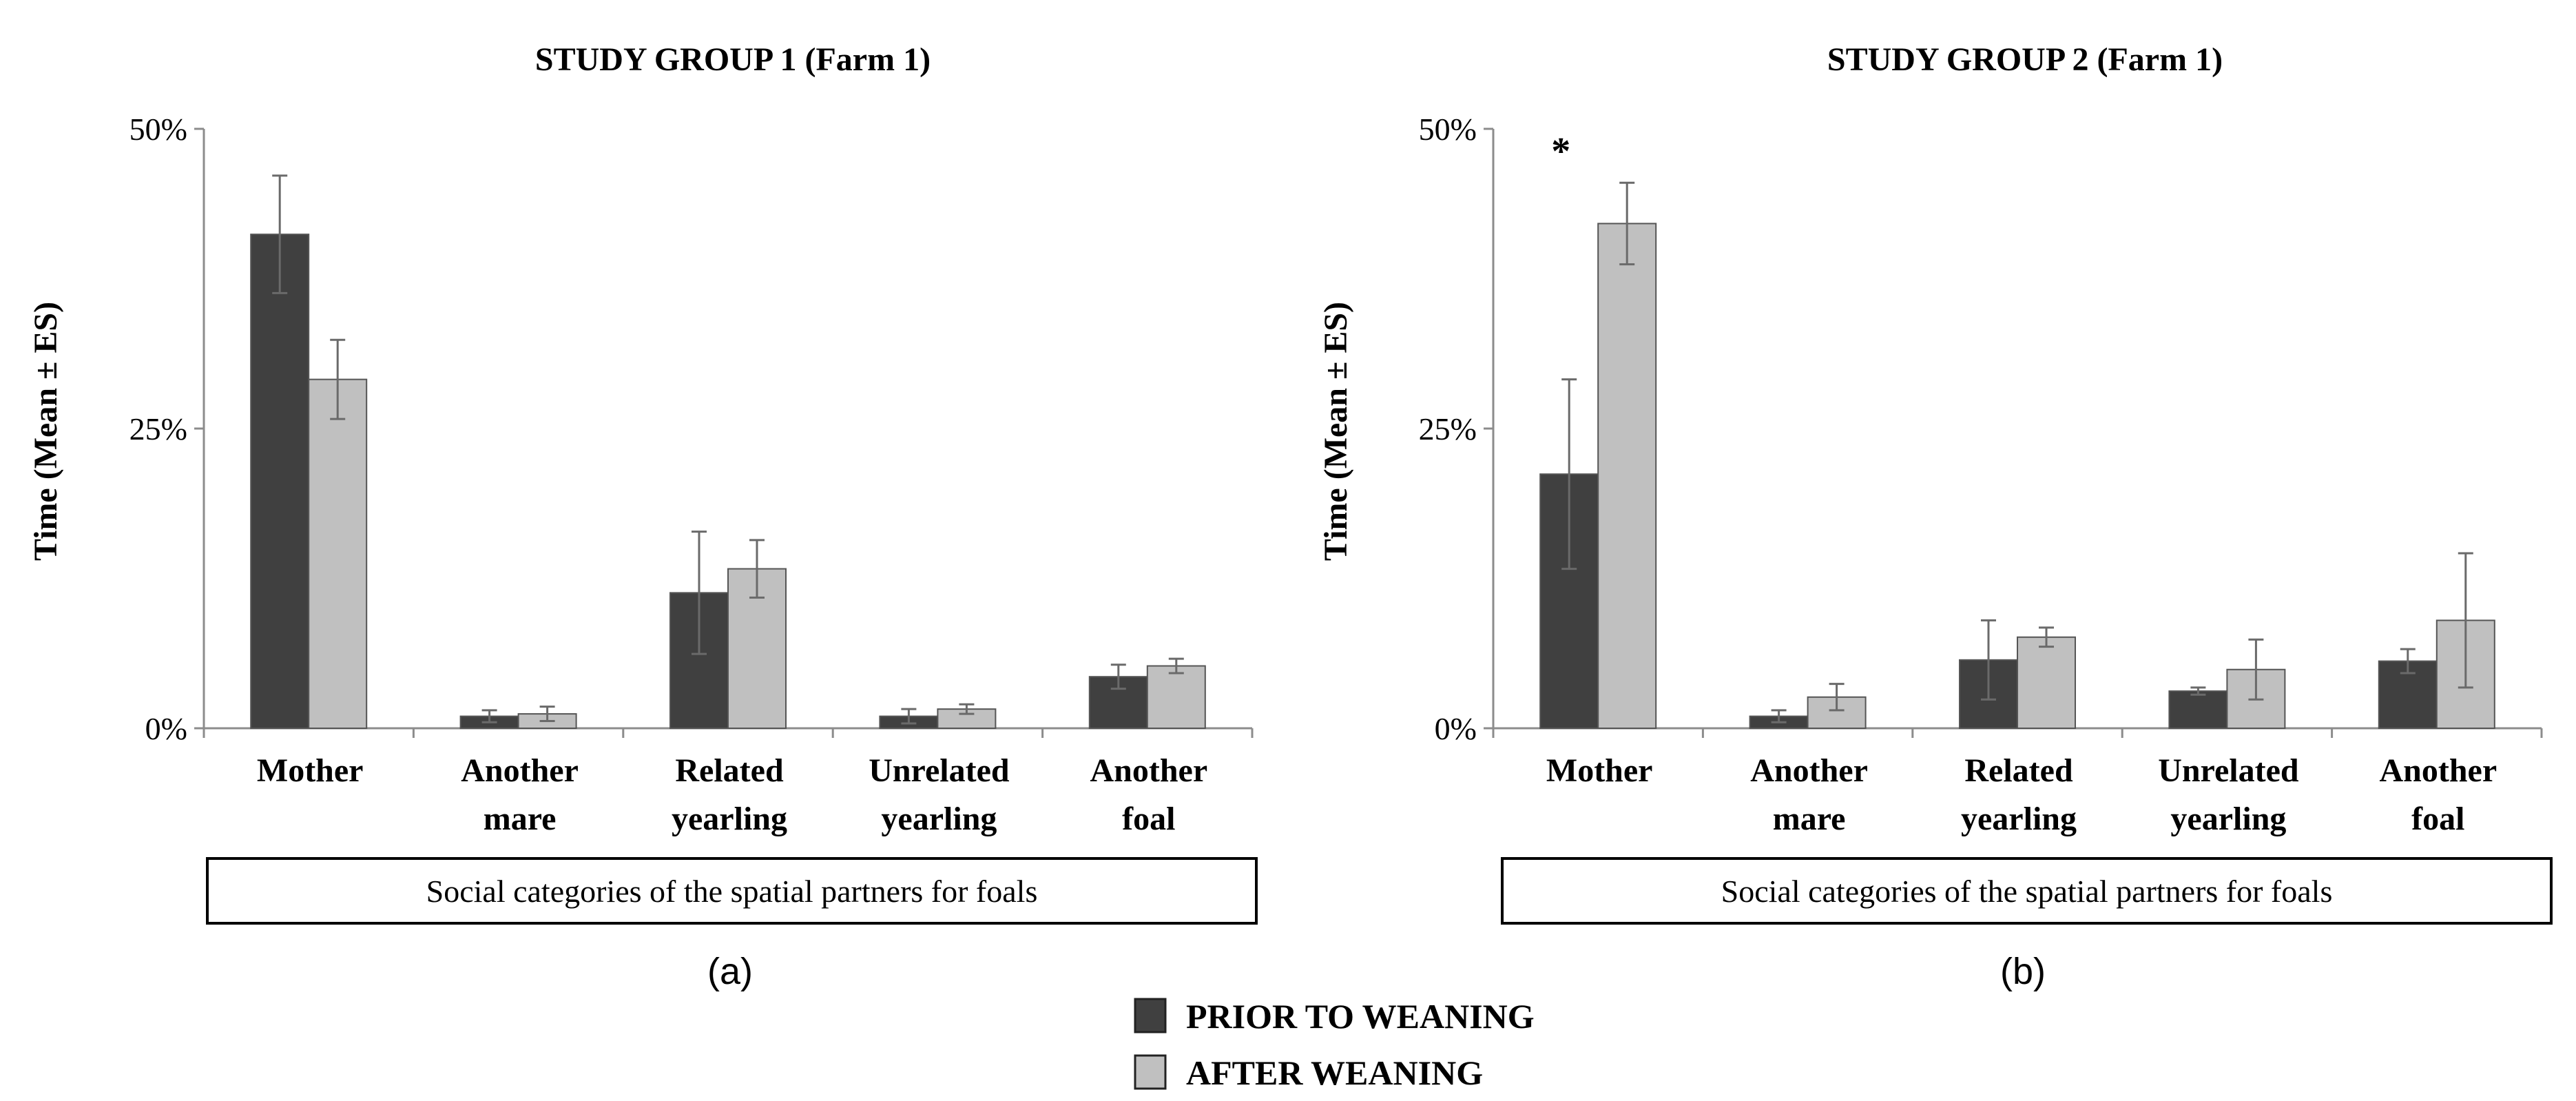 This screenshot has width=2576, height=1101. What do you see at coordinates (1448, 428) in the screenshot?
I see `panel-b-y-tick-label: 25%` at bounding box center [1448, 428].